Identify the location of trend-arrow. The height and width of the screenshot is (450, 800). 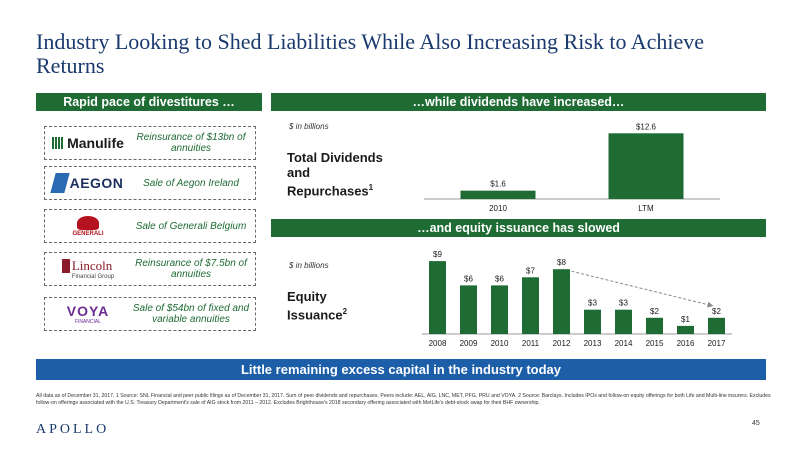
(642, 289).